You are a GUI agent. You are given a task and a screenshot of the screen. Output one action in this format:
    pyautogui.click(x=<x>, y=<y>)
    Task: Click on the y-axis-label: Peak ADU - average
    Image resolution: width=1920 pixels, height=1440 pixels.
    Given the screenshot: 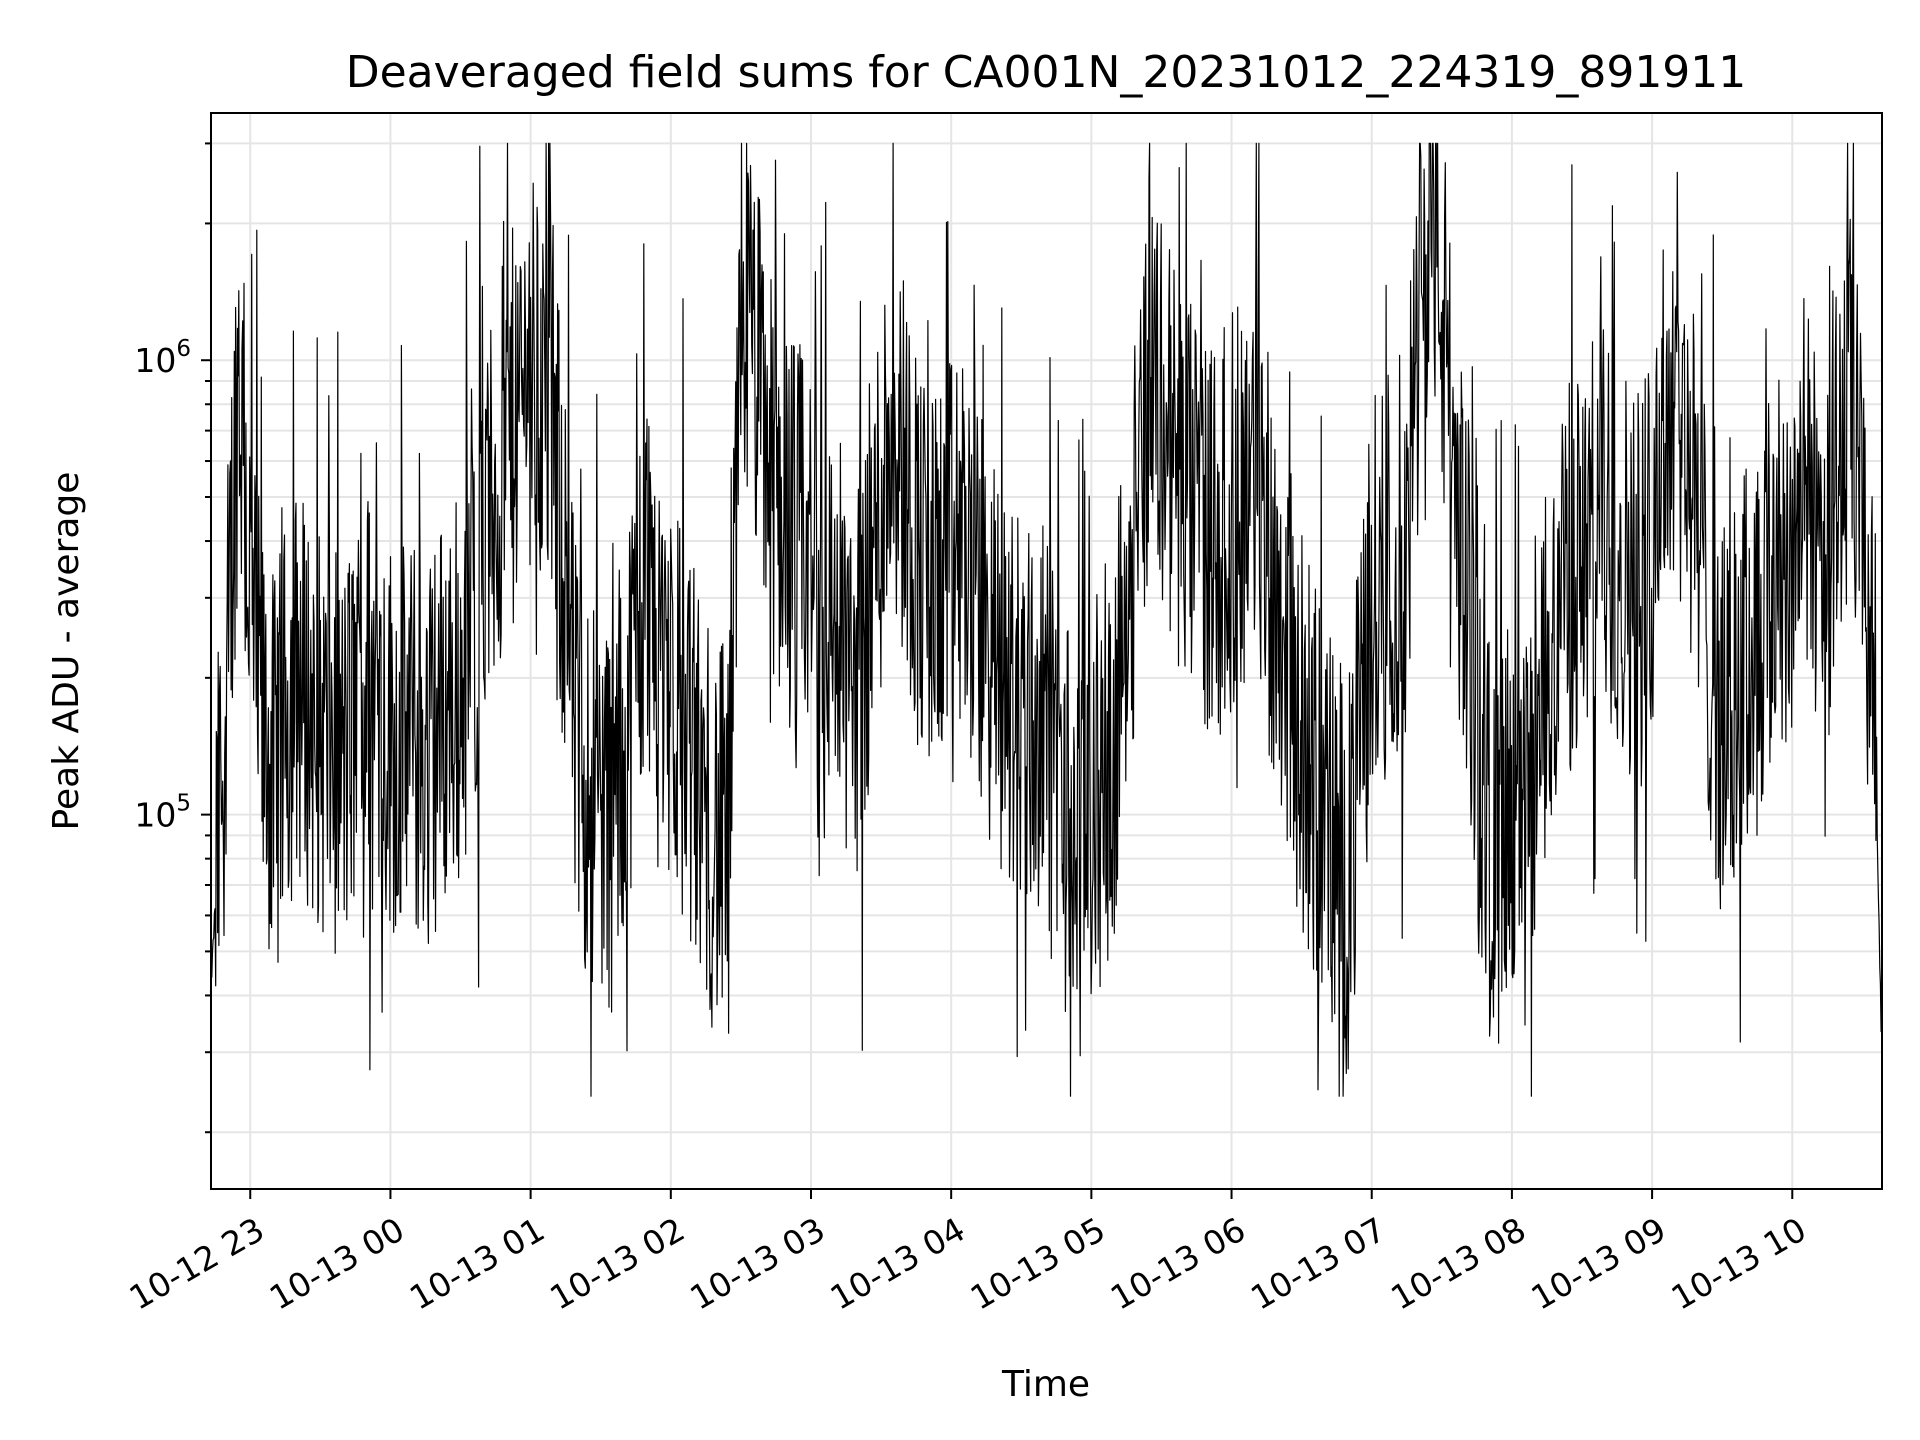 What is the action you would take?
    pyautogui.click(x=66, y=651)
    